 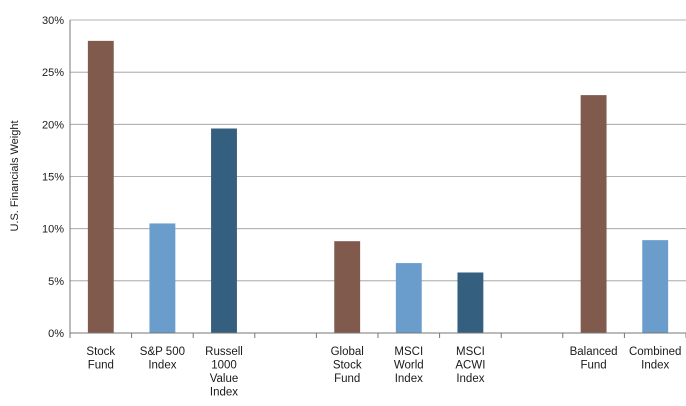 What do you see at coordinates (594, 359) in the screenshot?
I see `x-tick-label: Balanced Fund` at bounding box center [594, 359].